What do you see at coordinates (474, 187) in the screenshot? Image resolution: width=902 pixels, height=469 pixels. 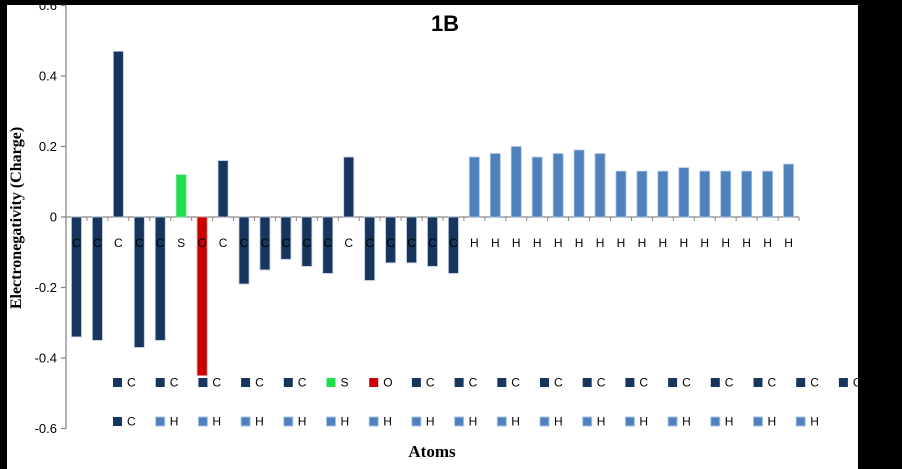 I see `bar-20-H` at bounding box center [474, 187].